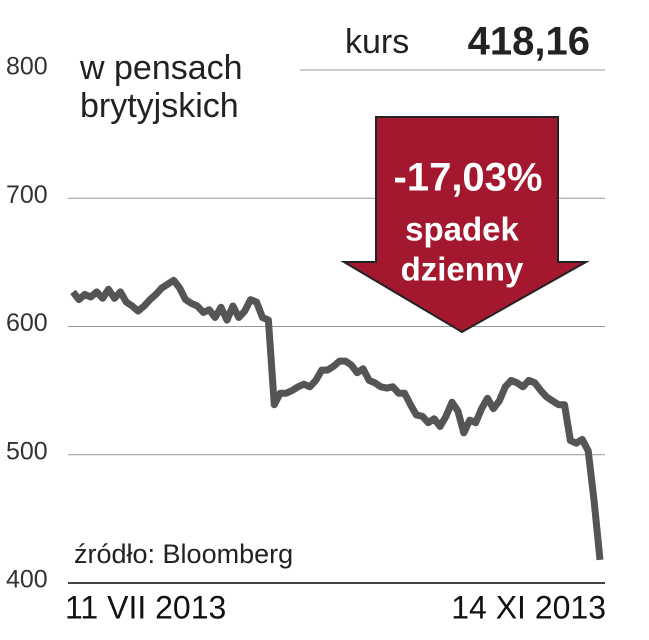 The image size is (649, 640). What do you see at coordinates (183, 554) in the screenshot?
I see `source: źródło: Bloomberg` at bounding box center [183, 554].